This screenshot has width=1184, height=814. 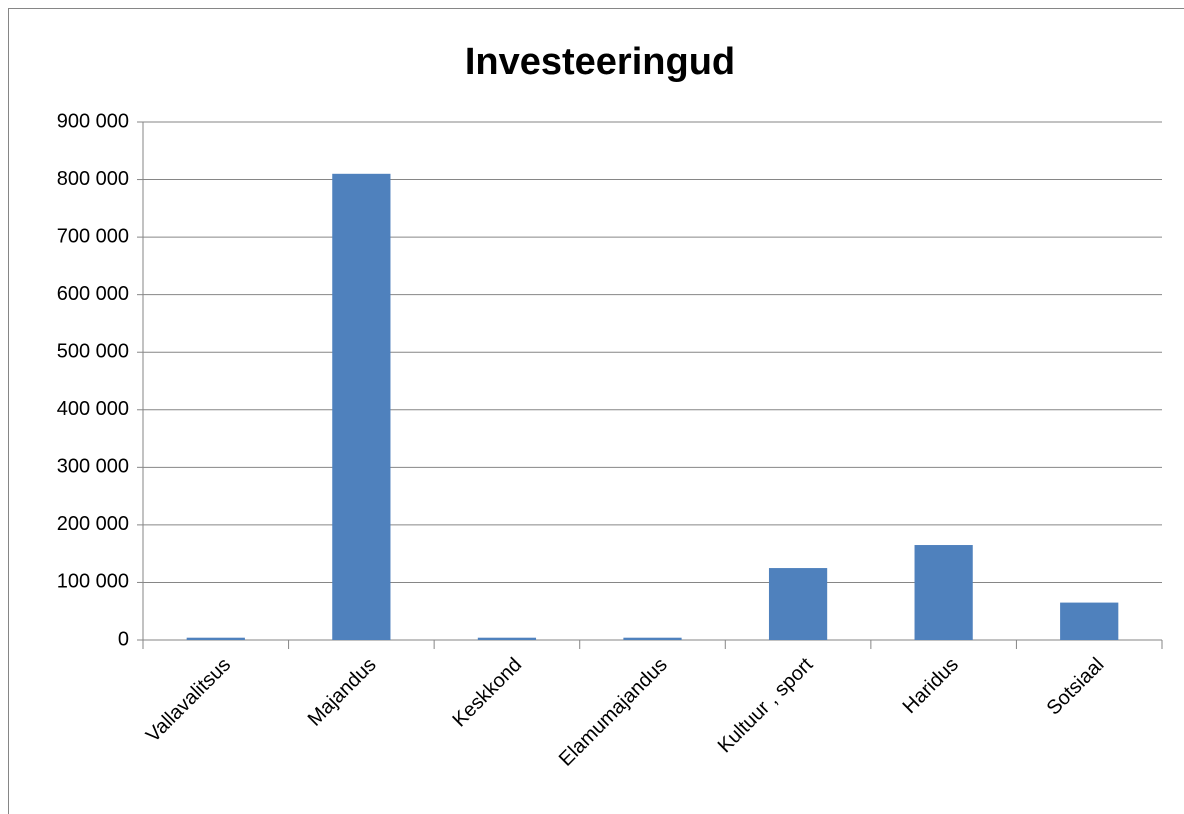 What do you see at coordinates (93, 467) in the screenshot?
I see `y-tick-label: 300 000` at bounding box center [93, 467].